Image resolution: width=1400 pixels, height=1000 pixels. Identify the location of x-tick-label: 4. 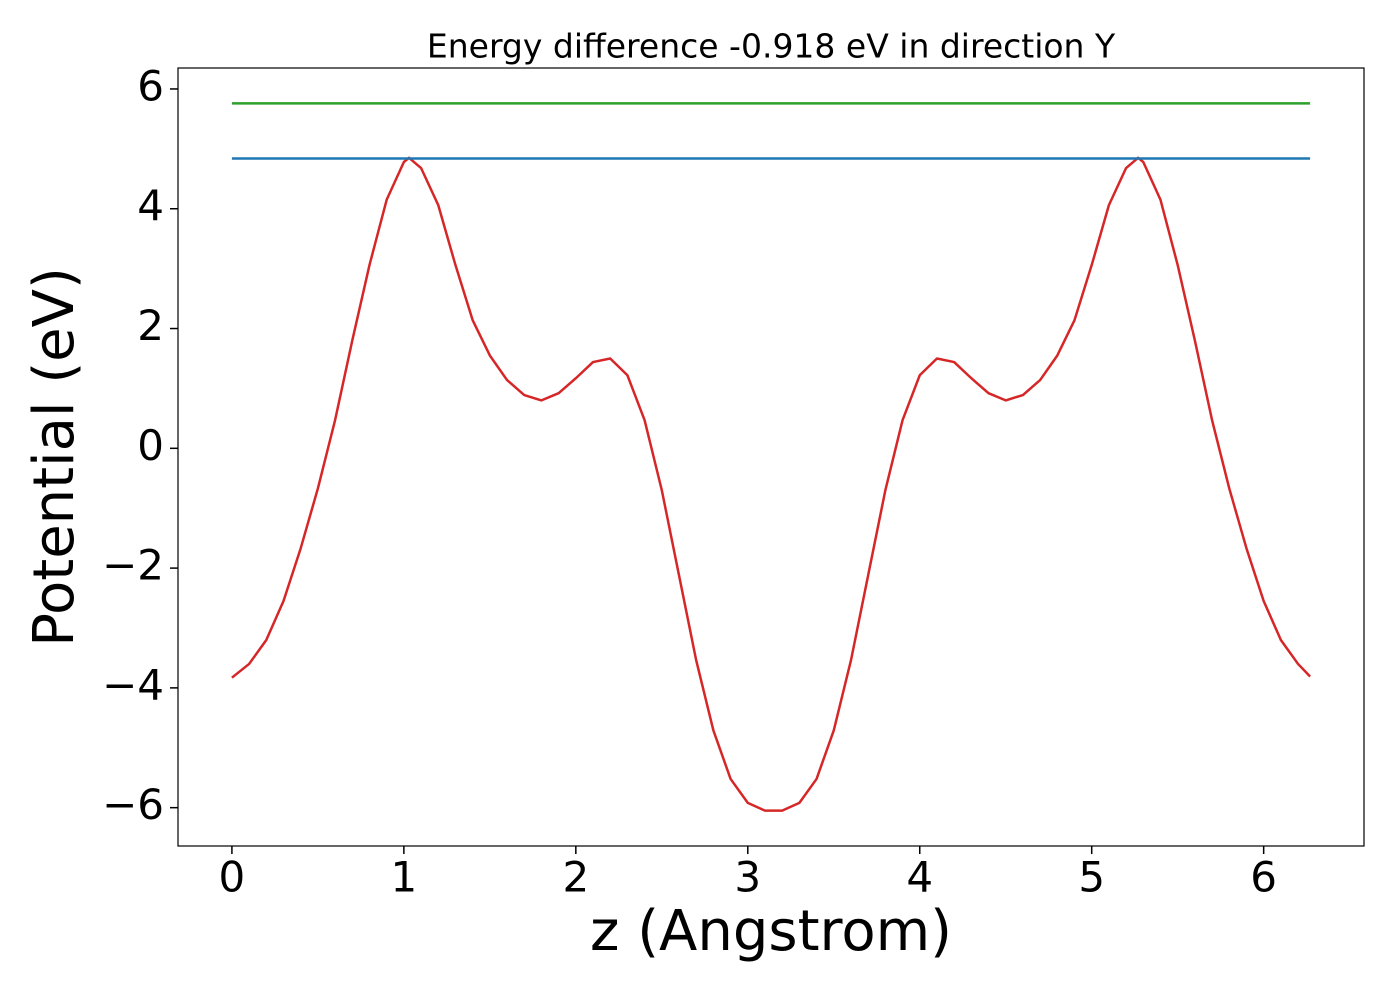
(919, 877).